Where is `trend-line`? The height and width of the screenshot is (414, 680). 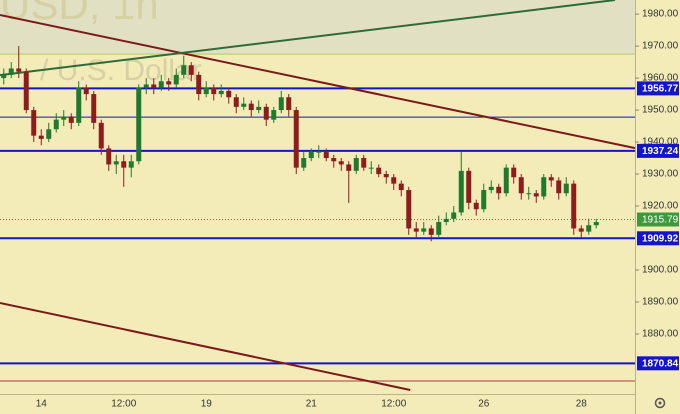
trend-line is located at coordinates (205, 346).